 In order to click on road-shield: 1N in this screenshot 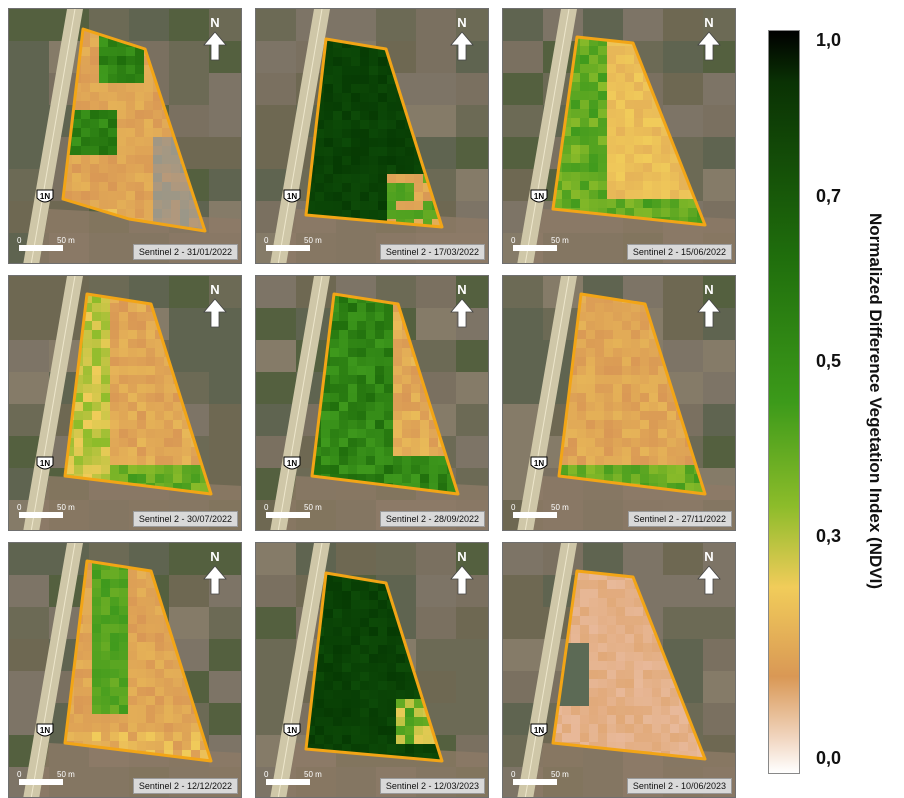, I will do `click(45, 731)`.